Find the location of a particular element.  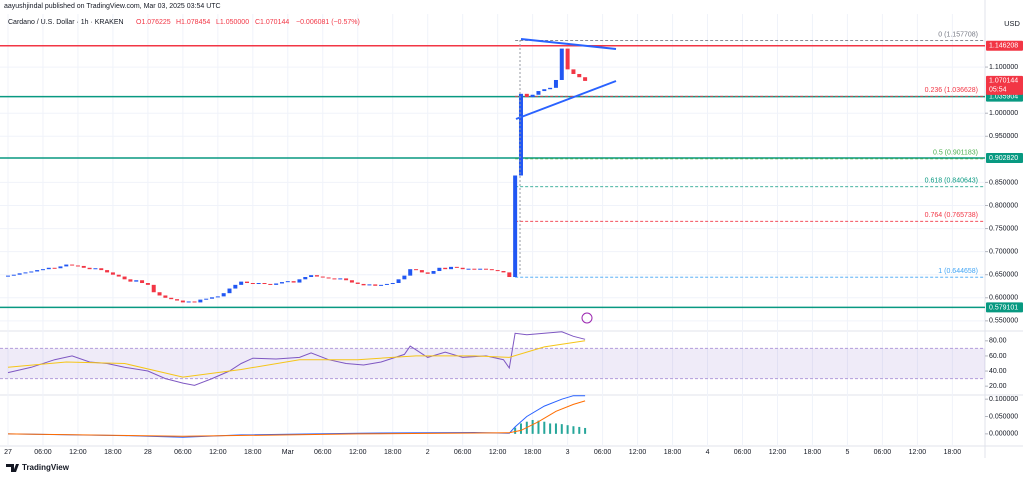

y-tick-label: 0.800000 is located at coordinates (1003, 205).